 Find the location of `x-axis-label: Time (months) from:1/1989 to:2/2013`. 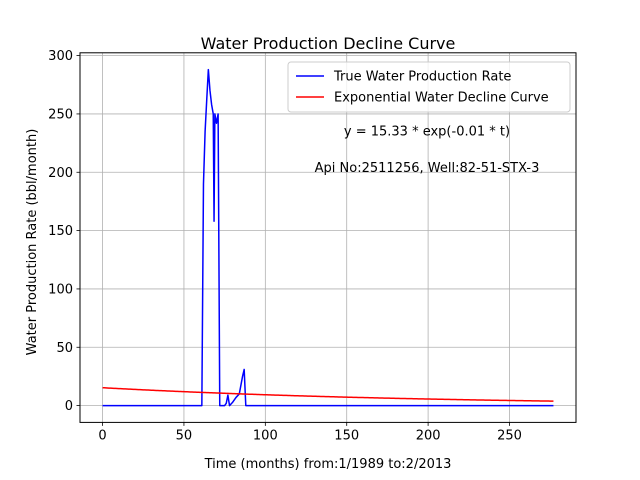

x-axis-label: Time (months) from:1/1989 to:2/2013 is located at coordinates (328, 464).